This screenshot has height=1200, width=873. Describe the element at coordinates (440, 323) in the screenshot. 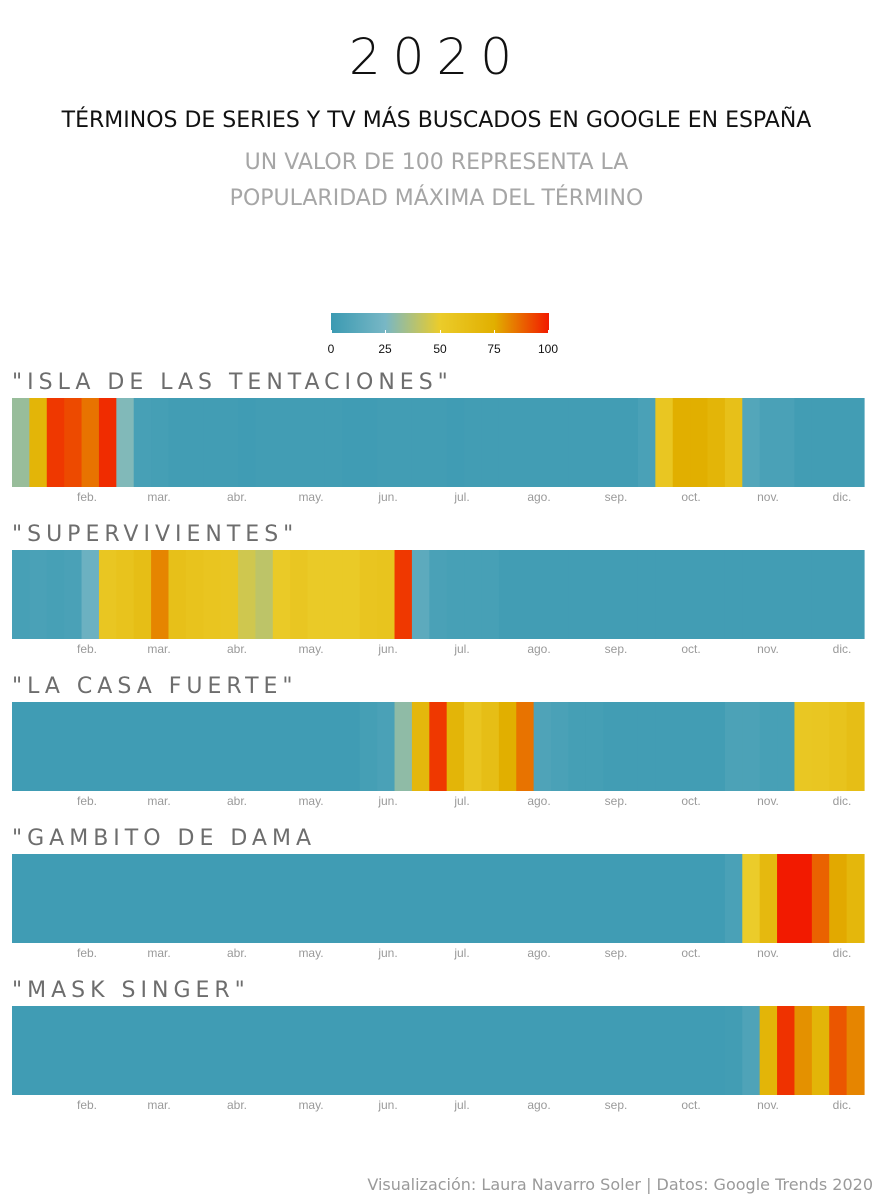

I see `color-legend-bar` at that location.